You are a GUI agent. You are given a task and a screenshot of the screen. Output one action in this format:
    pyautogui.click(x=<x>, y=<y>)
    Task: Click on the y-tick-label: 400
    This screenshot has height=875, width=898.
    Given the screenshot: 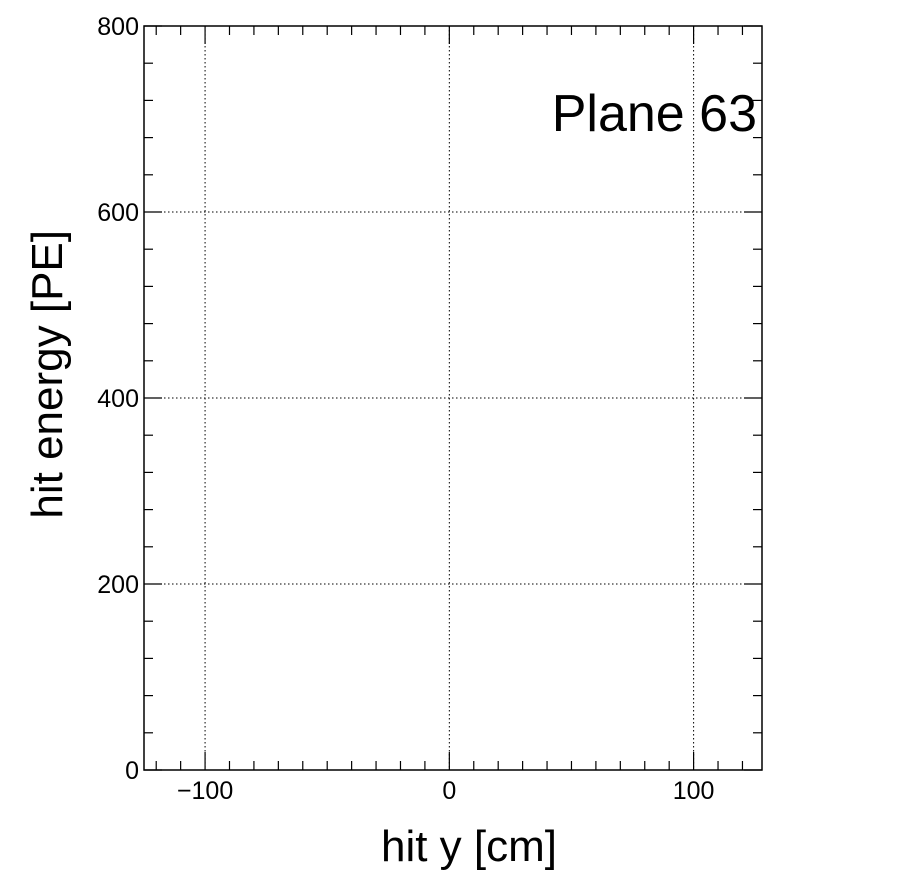 What is the action you would take?
    pyautogui.click(x=118, y=399)
    